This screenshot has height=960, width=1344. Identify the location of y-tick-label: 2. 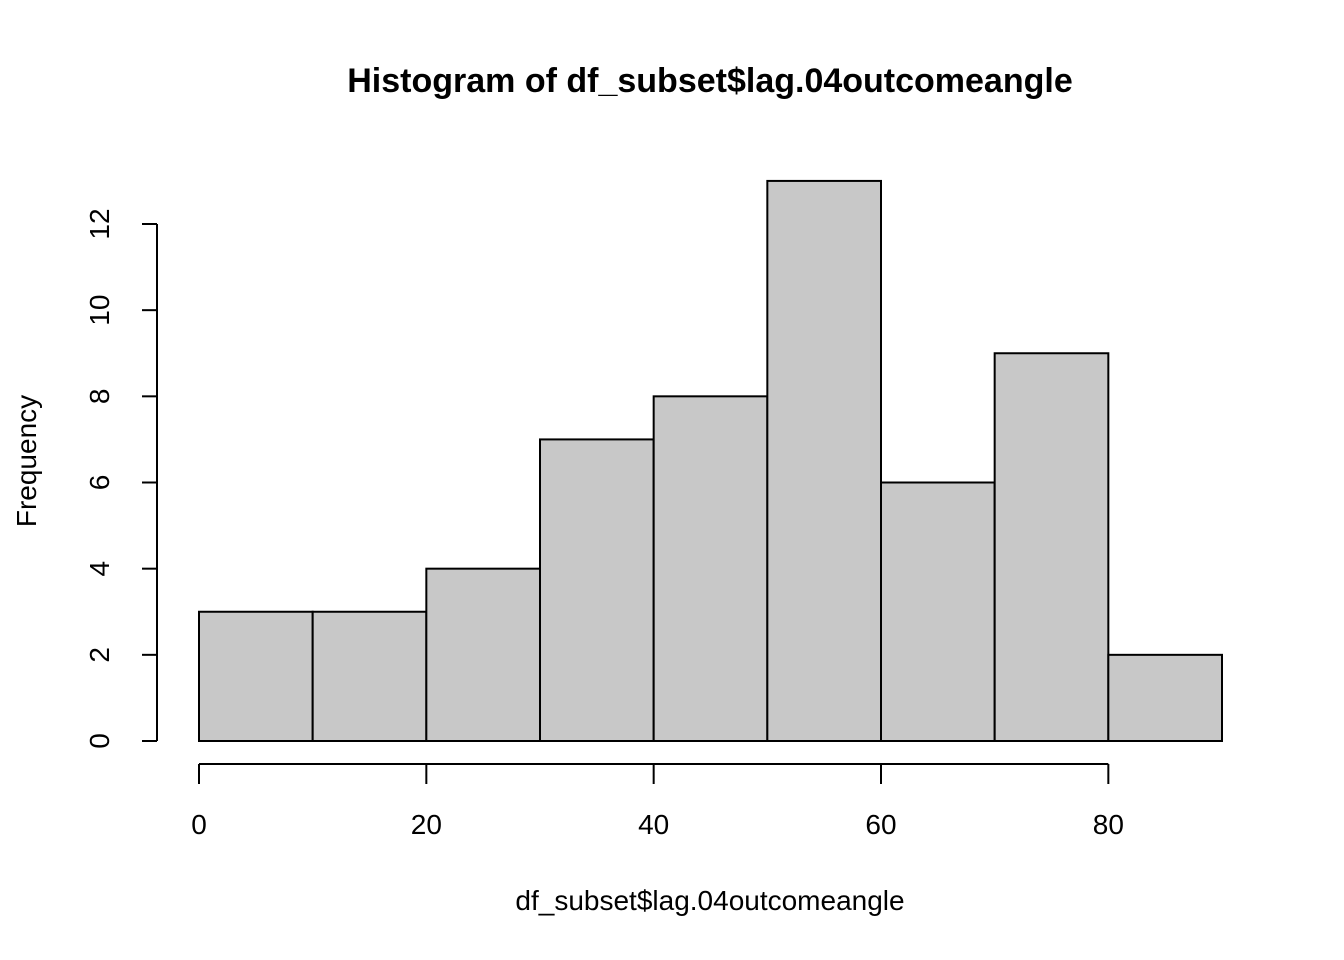
(99, 655).